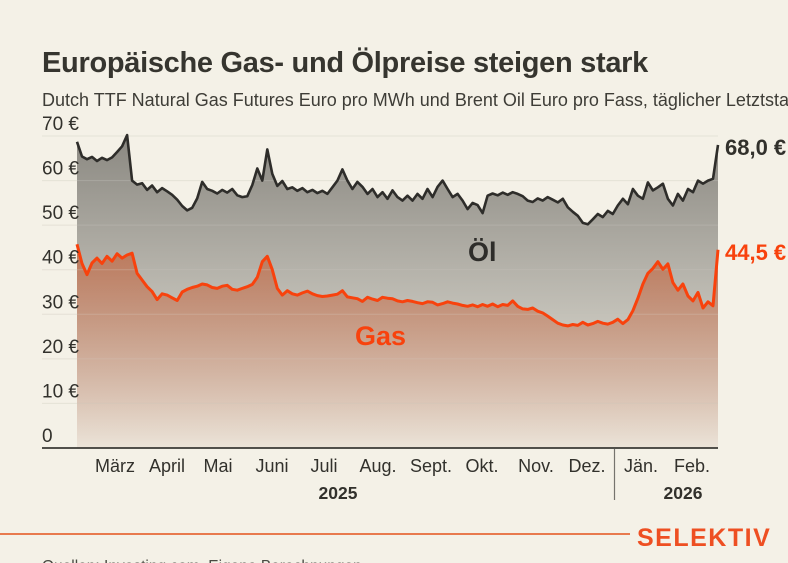  I want to click on gas-series-label: Gas, so click(380, 336).